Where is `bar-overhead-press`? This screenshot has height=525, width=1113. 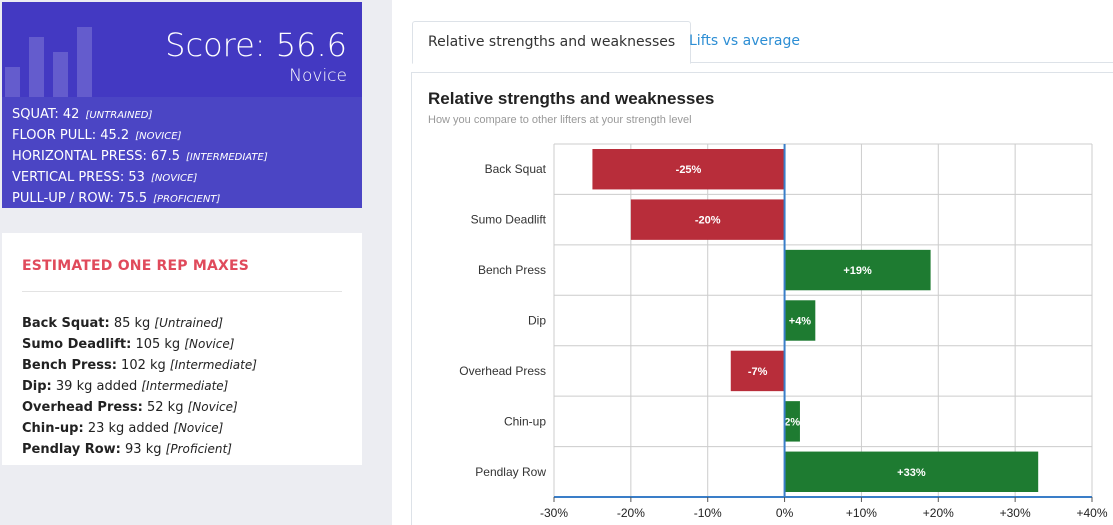 bar-overhead-press is located at coordinates (757, 371).